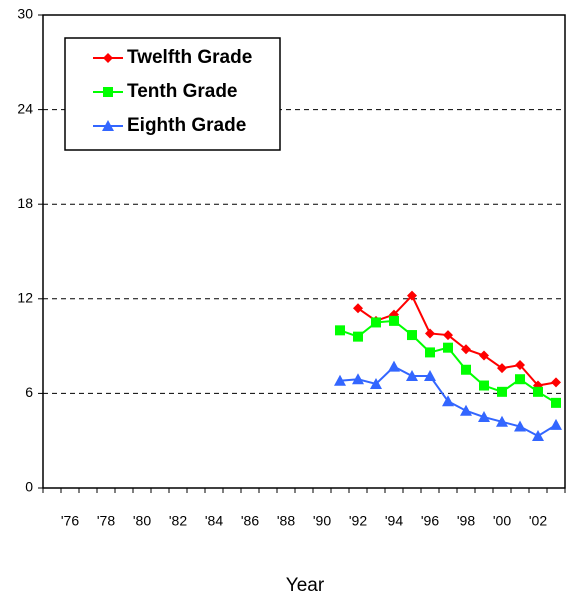 This screenshot has width=566, height=605. What do you see at coordinates (502, 521) in the screenshot?
I see `x-tick-label: '00` at bounding box center [502, 521].